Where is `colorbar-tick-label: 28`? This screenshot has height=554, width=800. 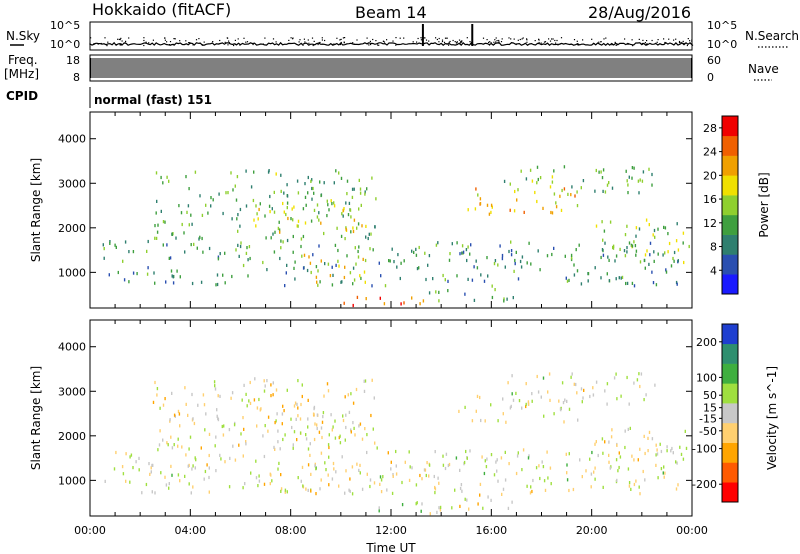 colorbar-tick-label: 28 is located at coordinates (710, 128).